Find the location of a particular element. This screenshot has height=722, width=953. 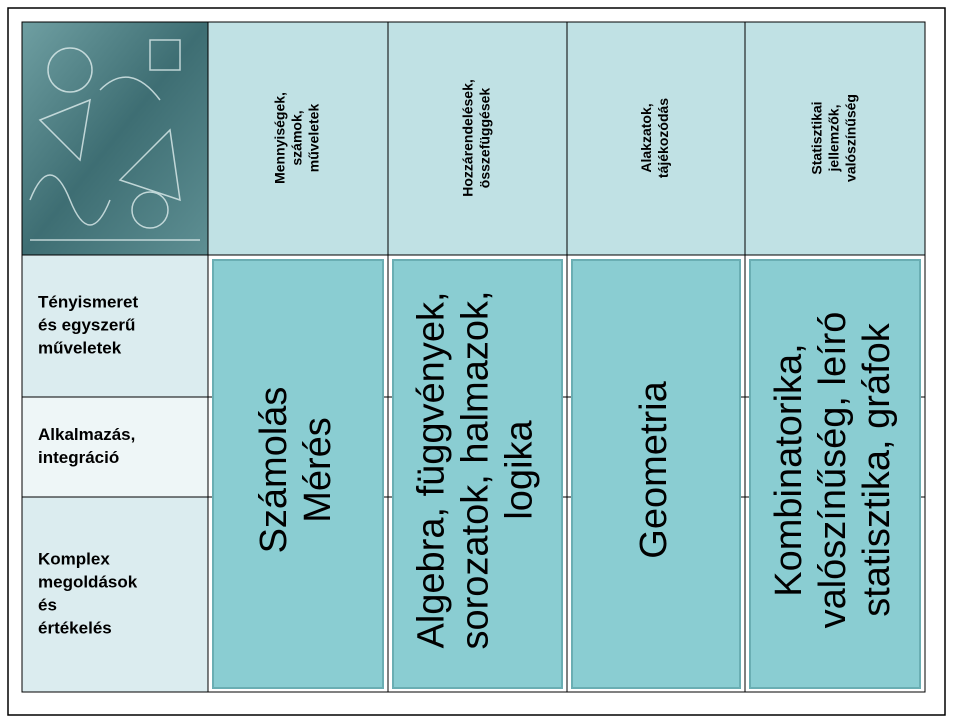

row-header: Komplex is located at coordinates (74, 558).